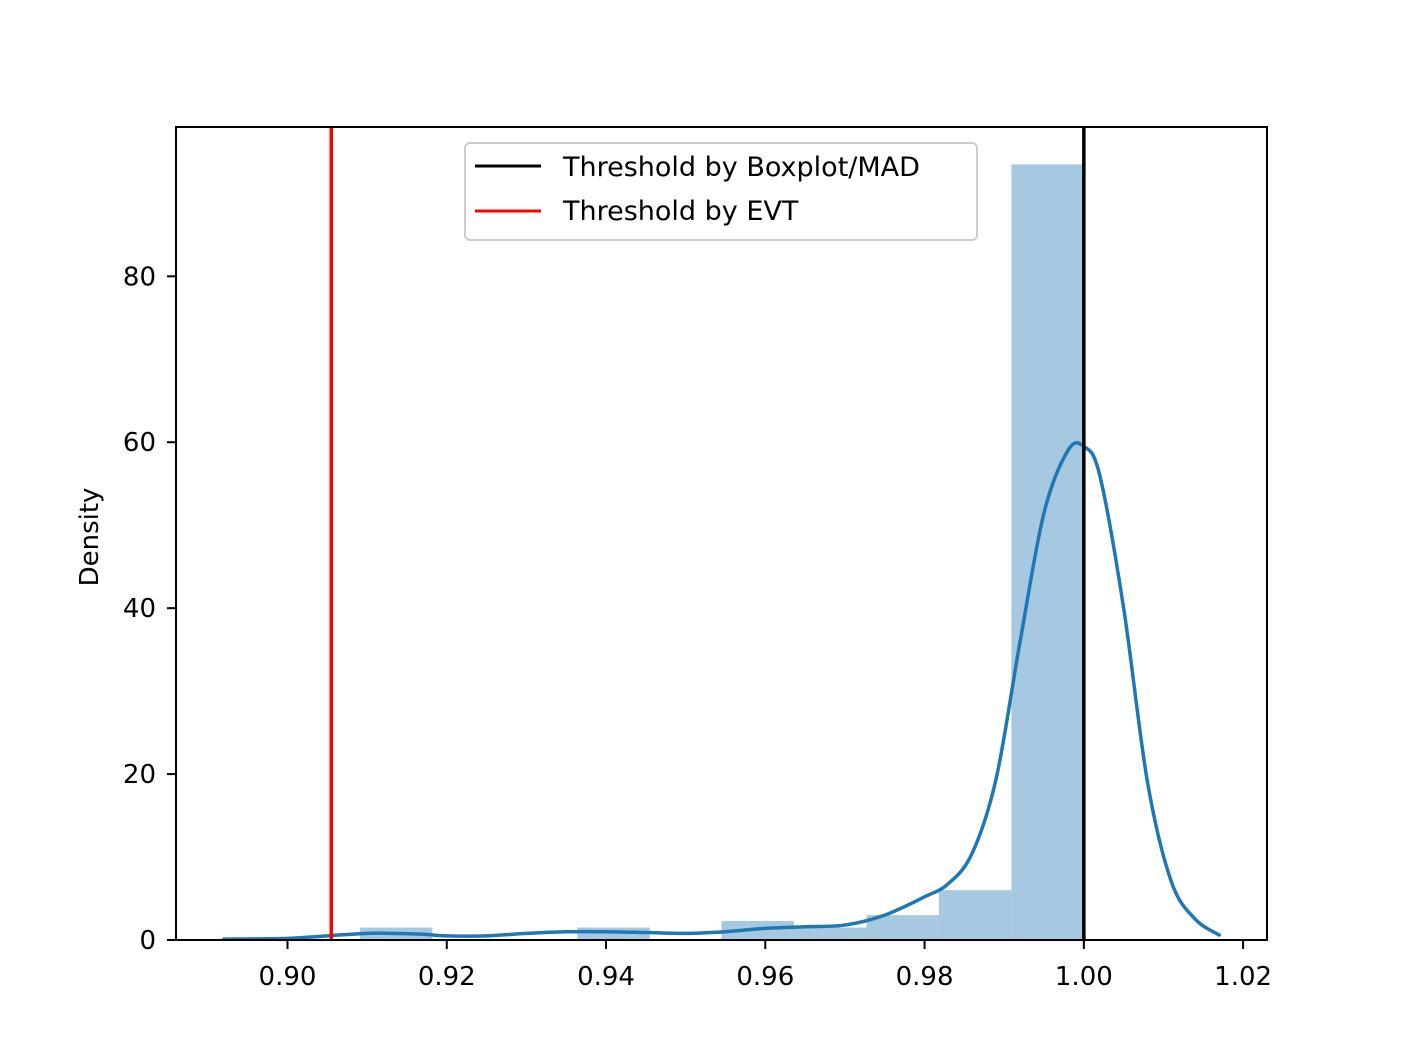 The width and height of the screenshot is (1408, 1056). I want to click on y-tick-label: 40, so click(139, 609).